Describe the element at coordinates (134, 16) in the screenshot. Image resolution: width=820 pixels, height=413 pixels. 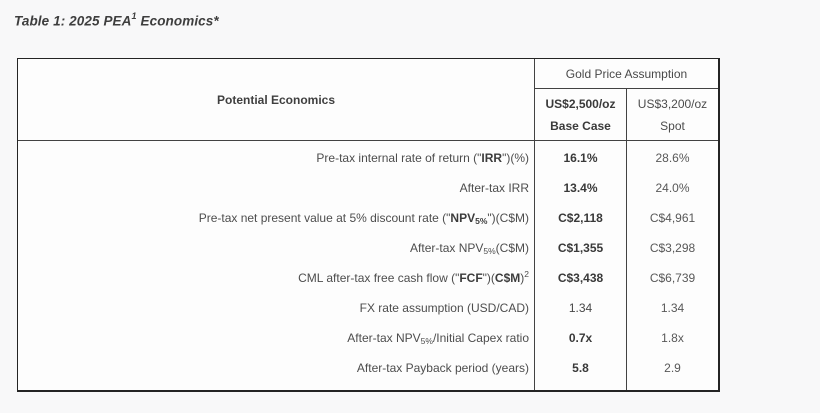
I see `footnote-marker: 1` at that location.